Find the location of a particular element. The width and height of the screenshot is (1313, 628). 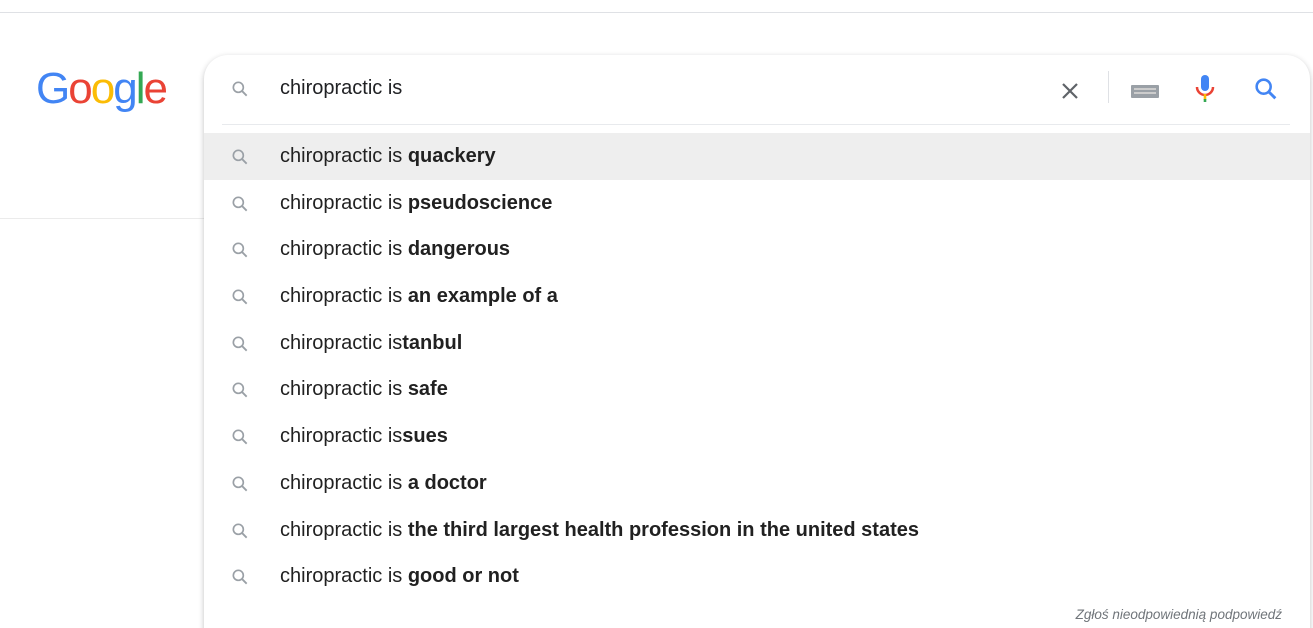

suggestion-text: chiropractic is good or not is located at coordinates (399, 576).